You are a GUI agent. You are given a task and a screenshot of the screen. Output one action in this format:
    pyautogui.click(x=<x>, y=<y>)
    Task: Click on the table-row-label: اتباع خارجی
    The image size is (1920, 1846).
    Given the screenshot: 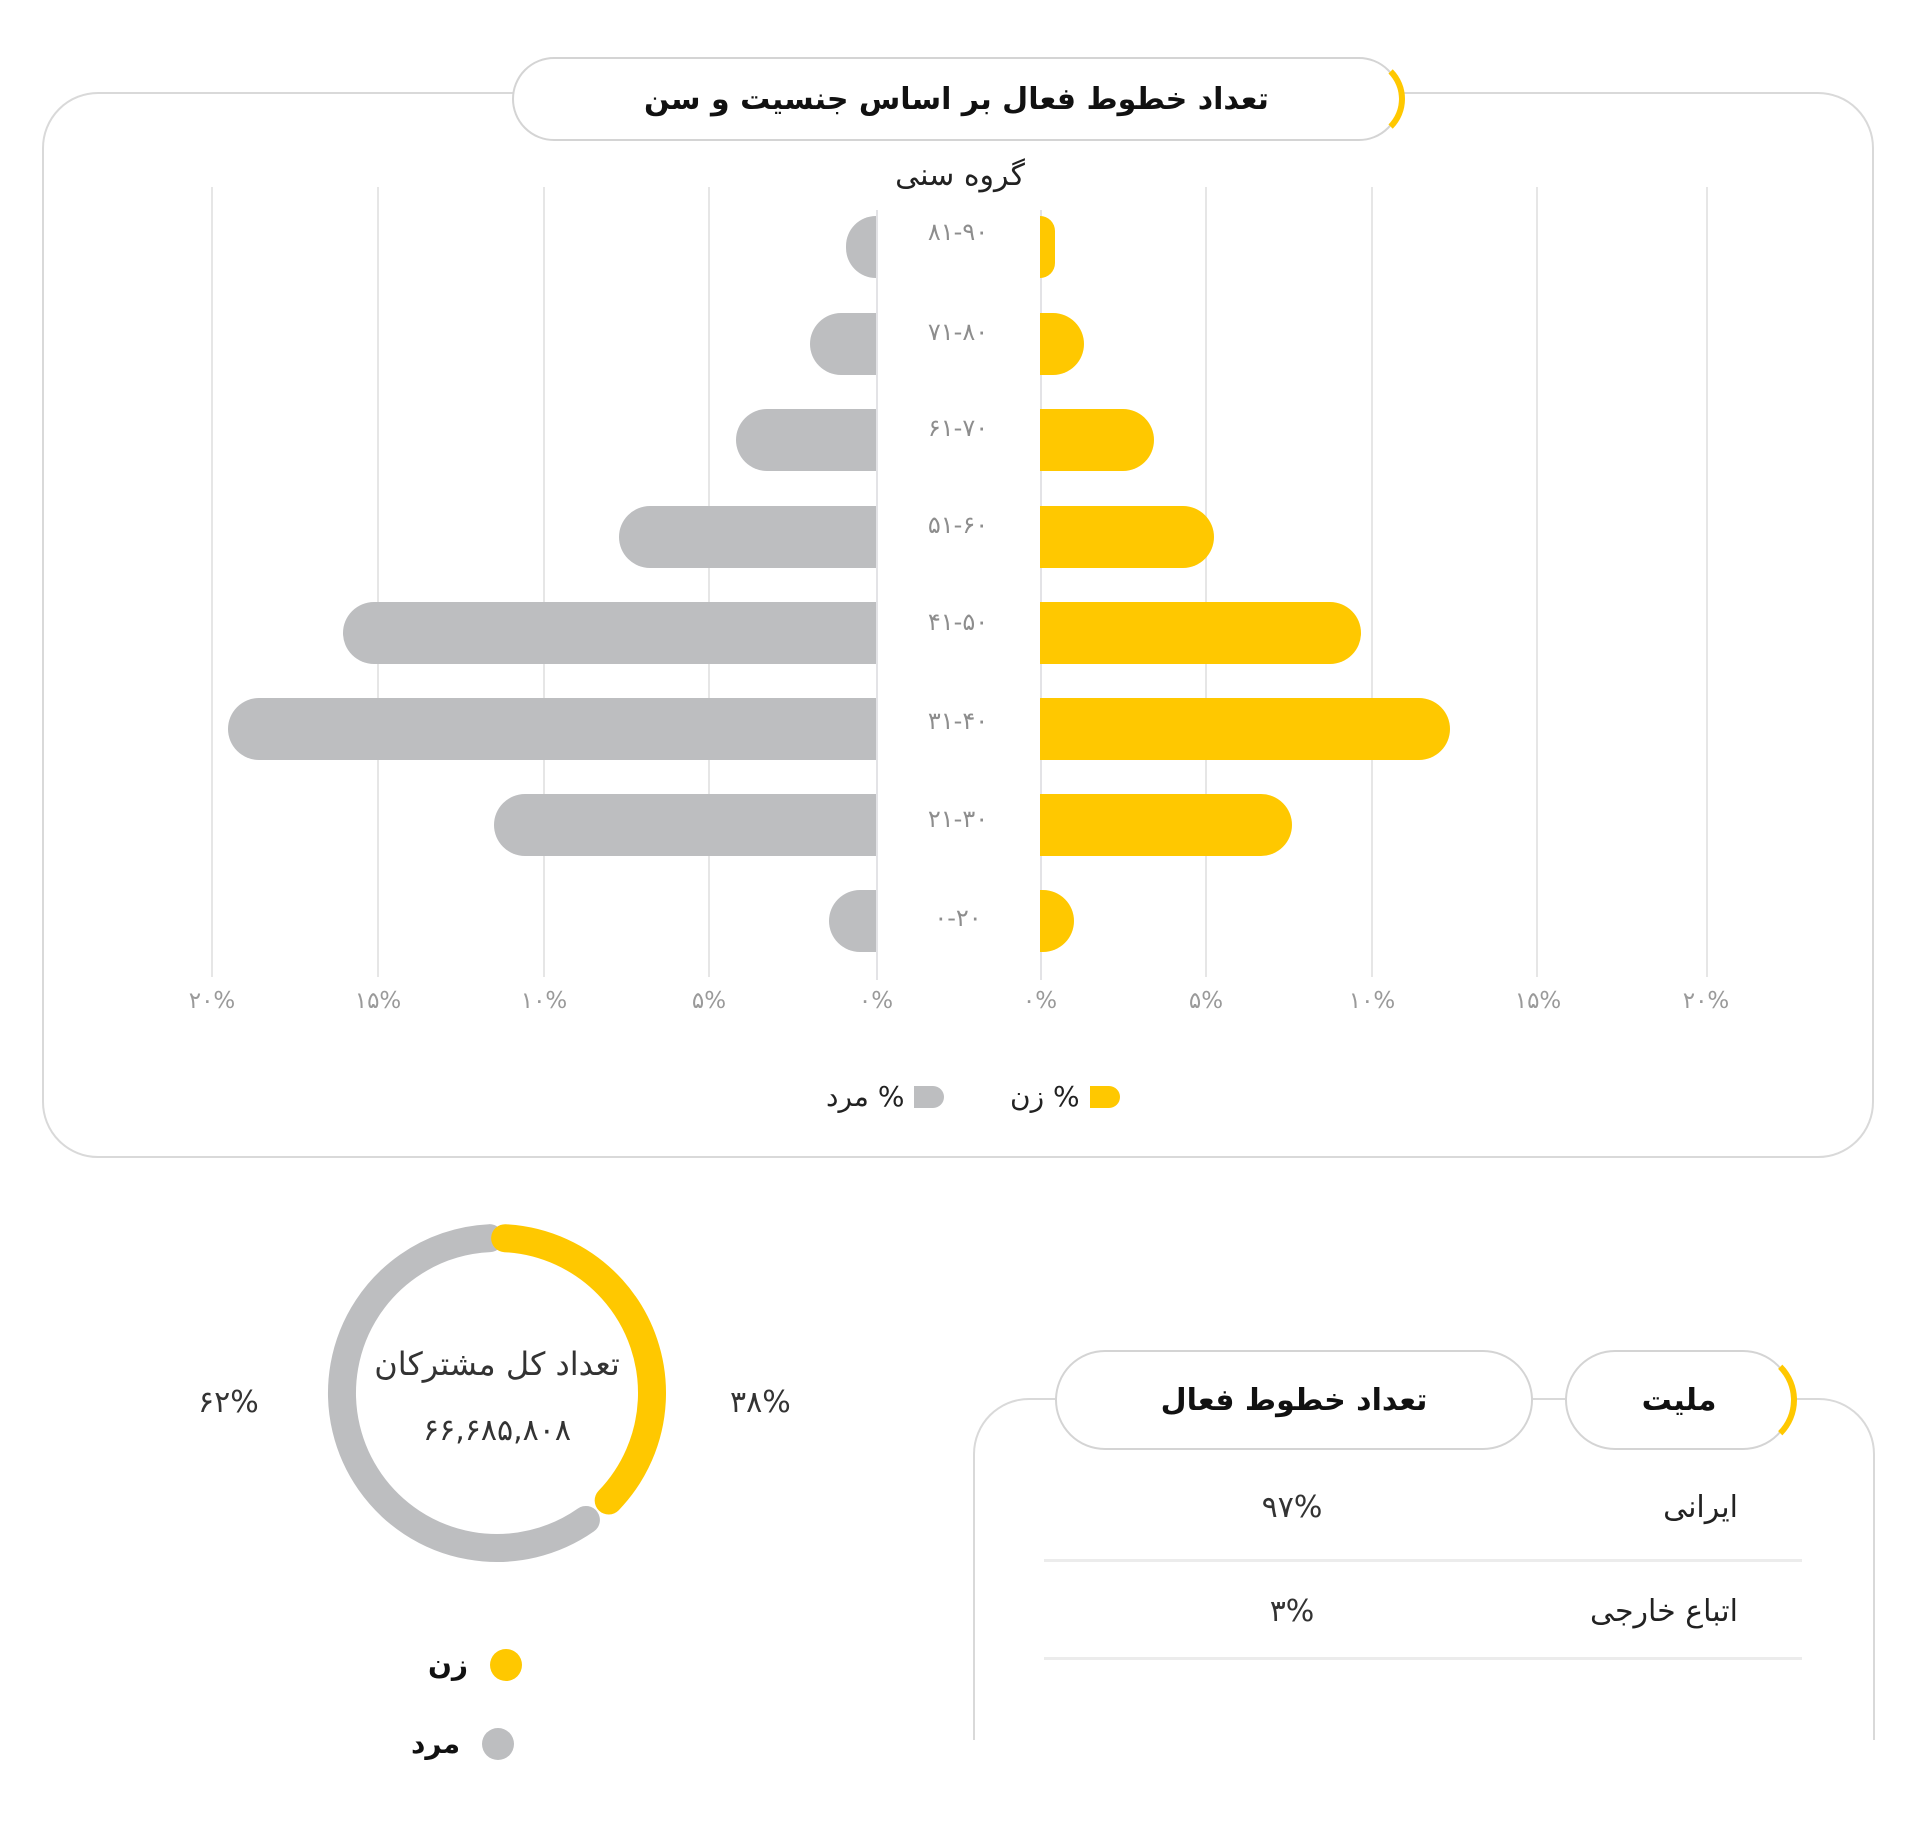 What is the action you would take?
    pyautogui.click(x=1663, y=1611)
    